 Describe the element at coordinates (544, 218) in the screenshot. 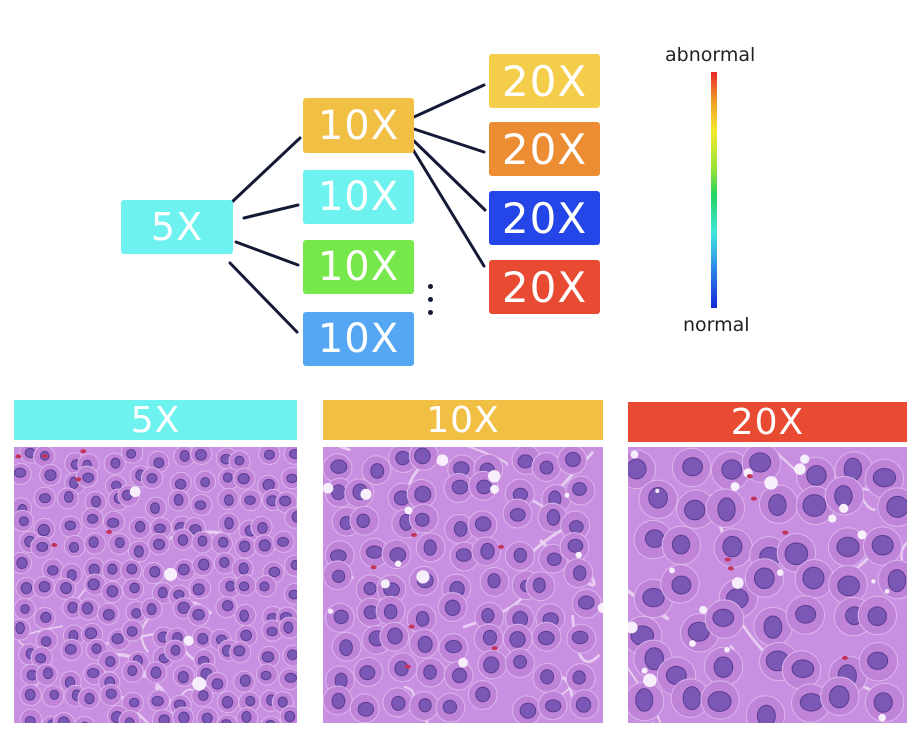

I see `node-20x-3: 20X` at that location.